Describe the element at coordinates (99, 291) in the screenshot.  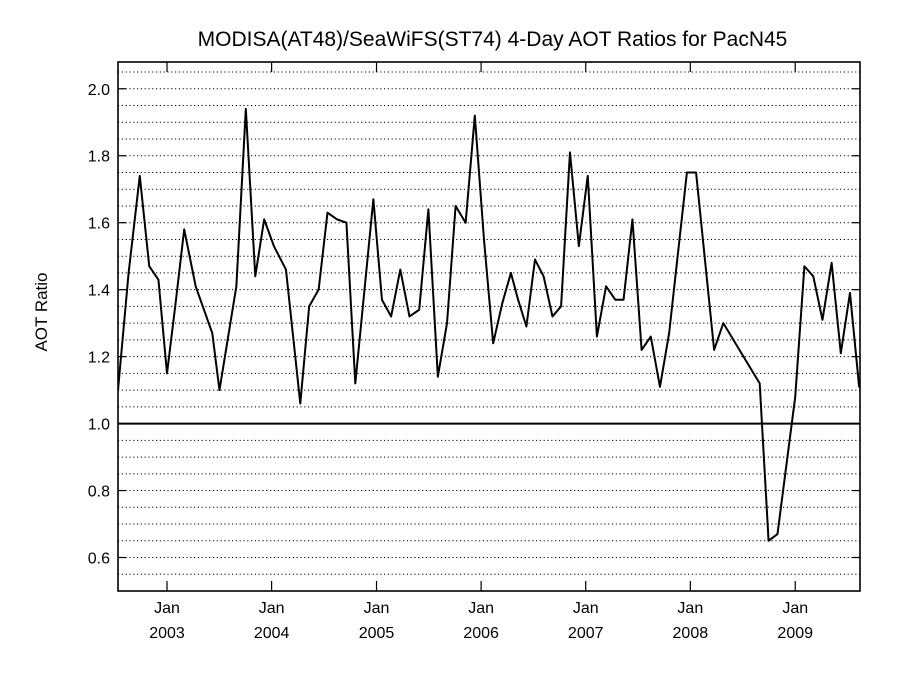
I see `y-tick-label: 1.4` at that location.